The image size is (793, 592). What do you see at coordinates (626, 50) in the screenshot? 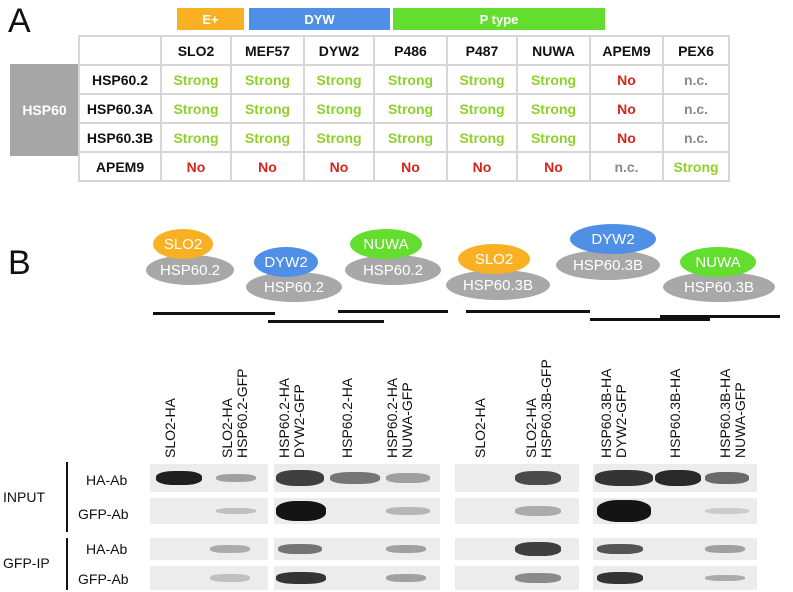
I see `col-header: APEM9` at bounding box center [626, 50].